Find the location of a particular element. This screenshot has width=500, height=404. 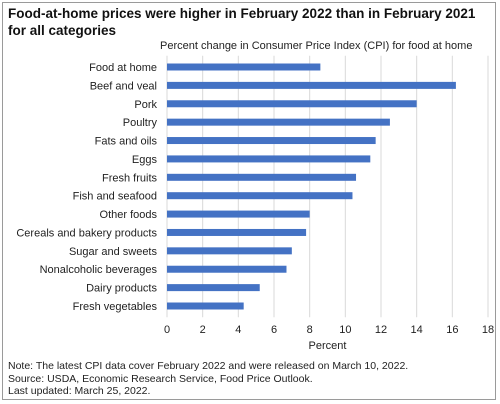

category-label: Fresh fruits is located at coordinates (130, 178).